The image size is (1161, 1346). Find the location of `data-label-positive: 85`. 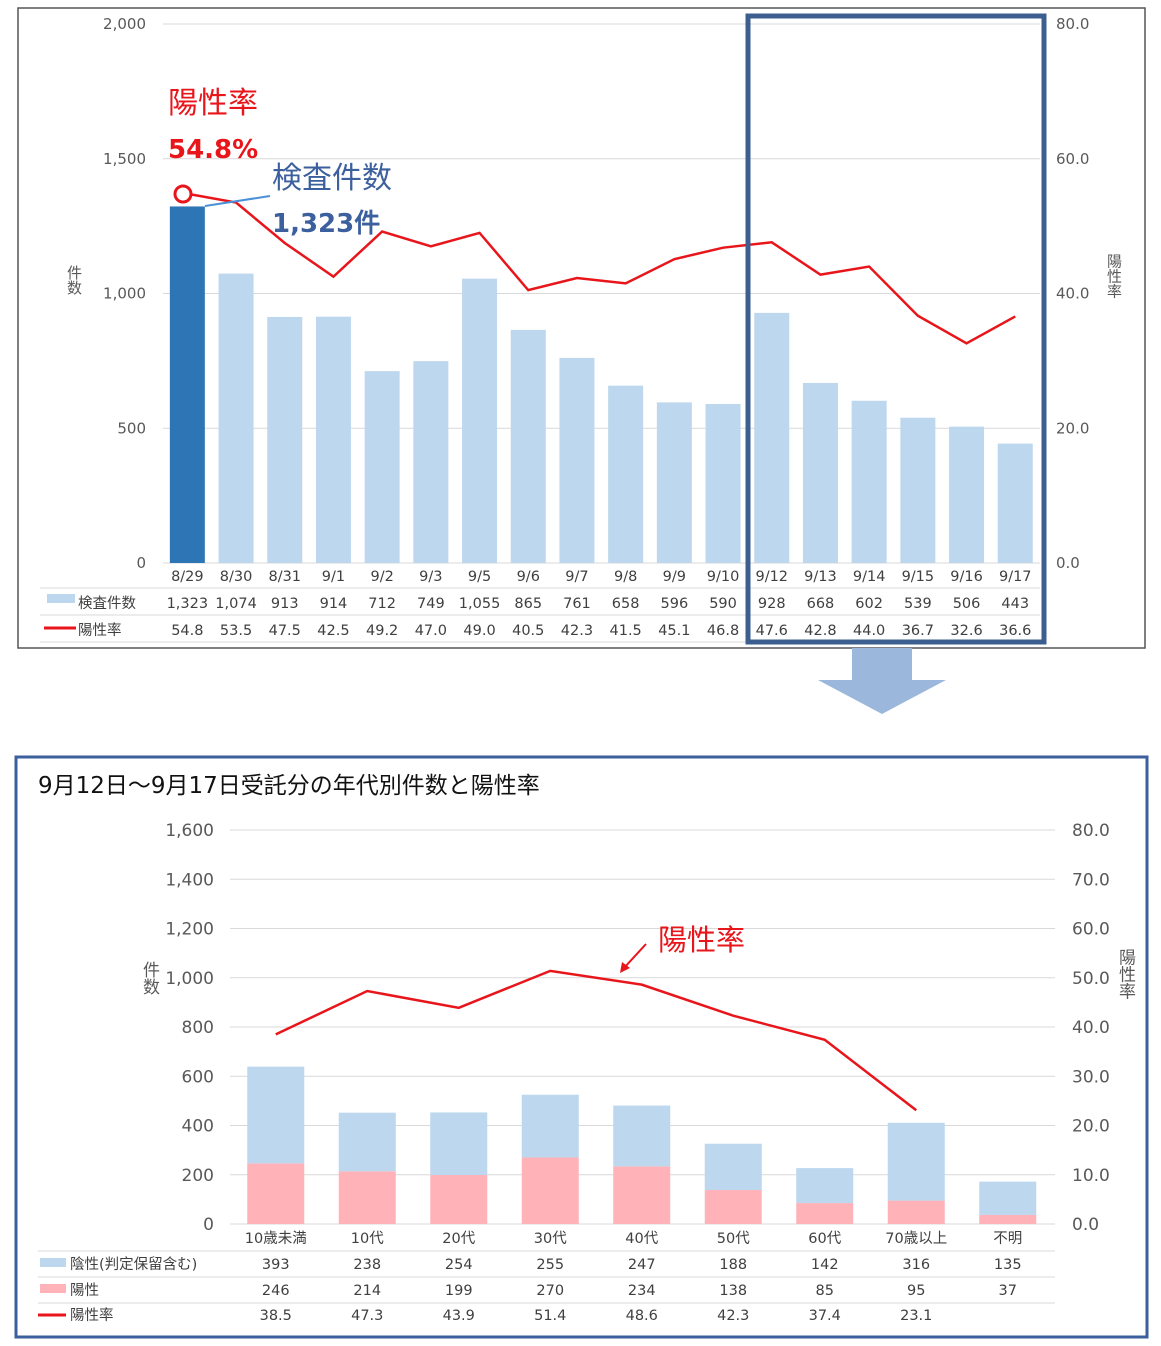

data-label-positive: 85 is located at coordinates (825, 1291).